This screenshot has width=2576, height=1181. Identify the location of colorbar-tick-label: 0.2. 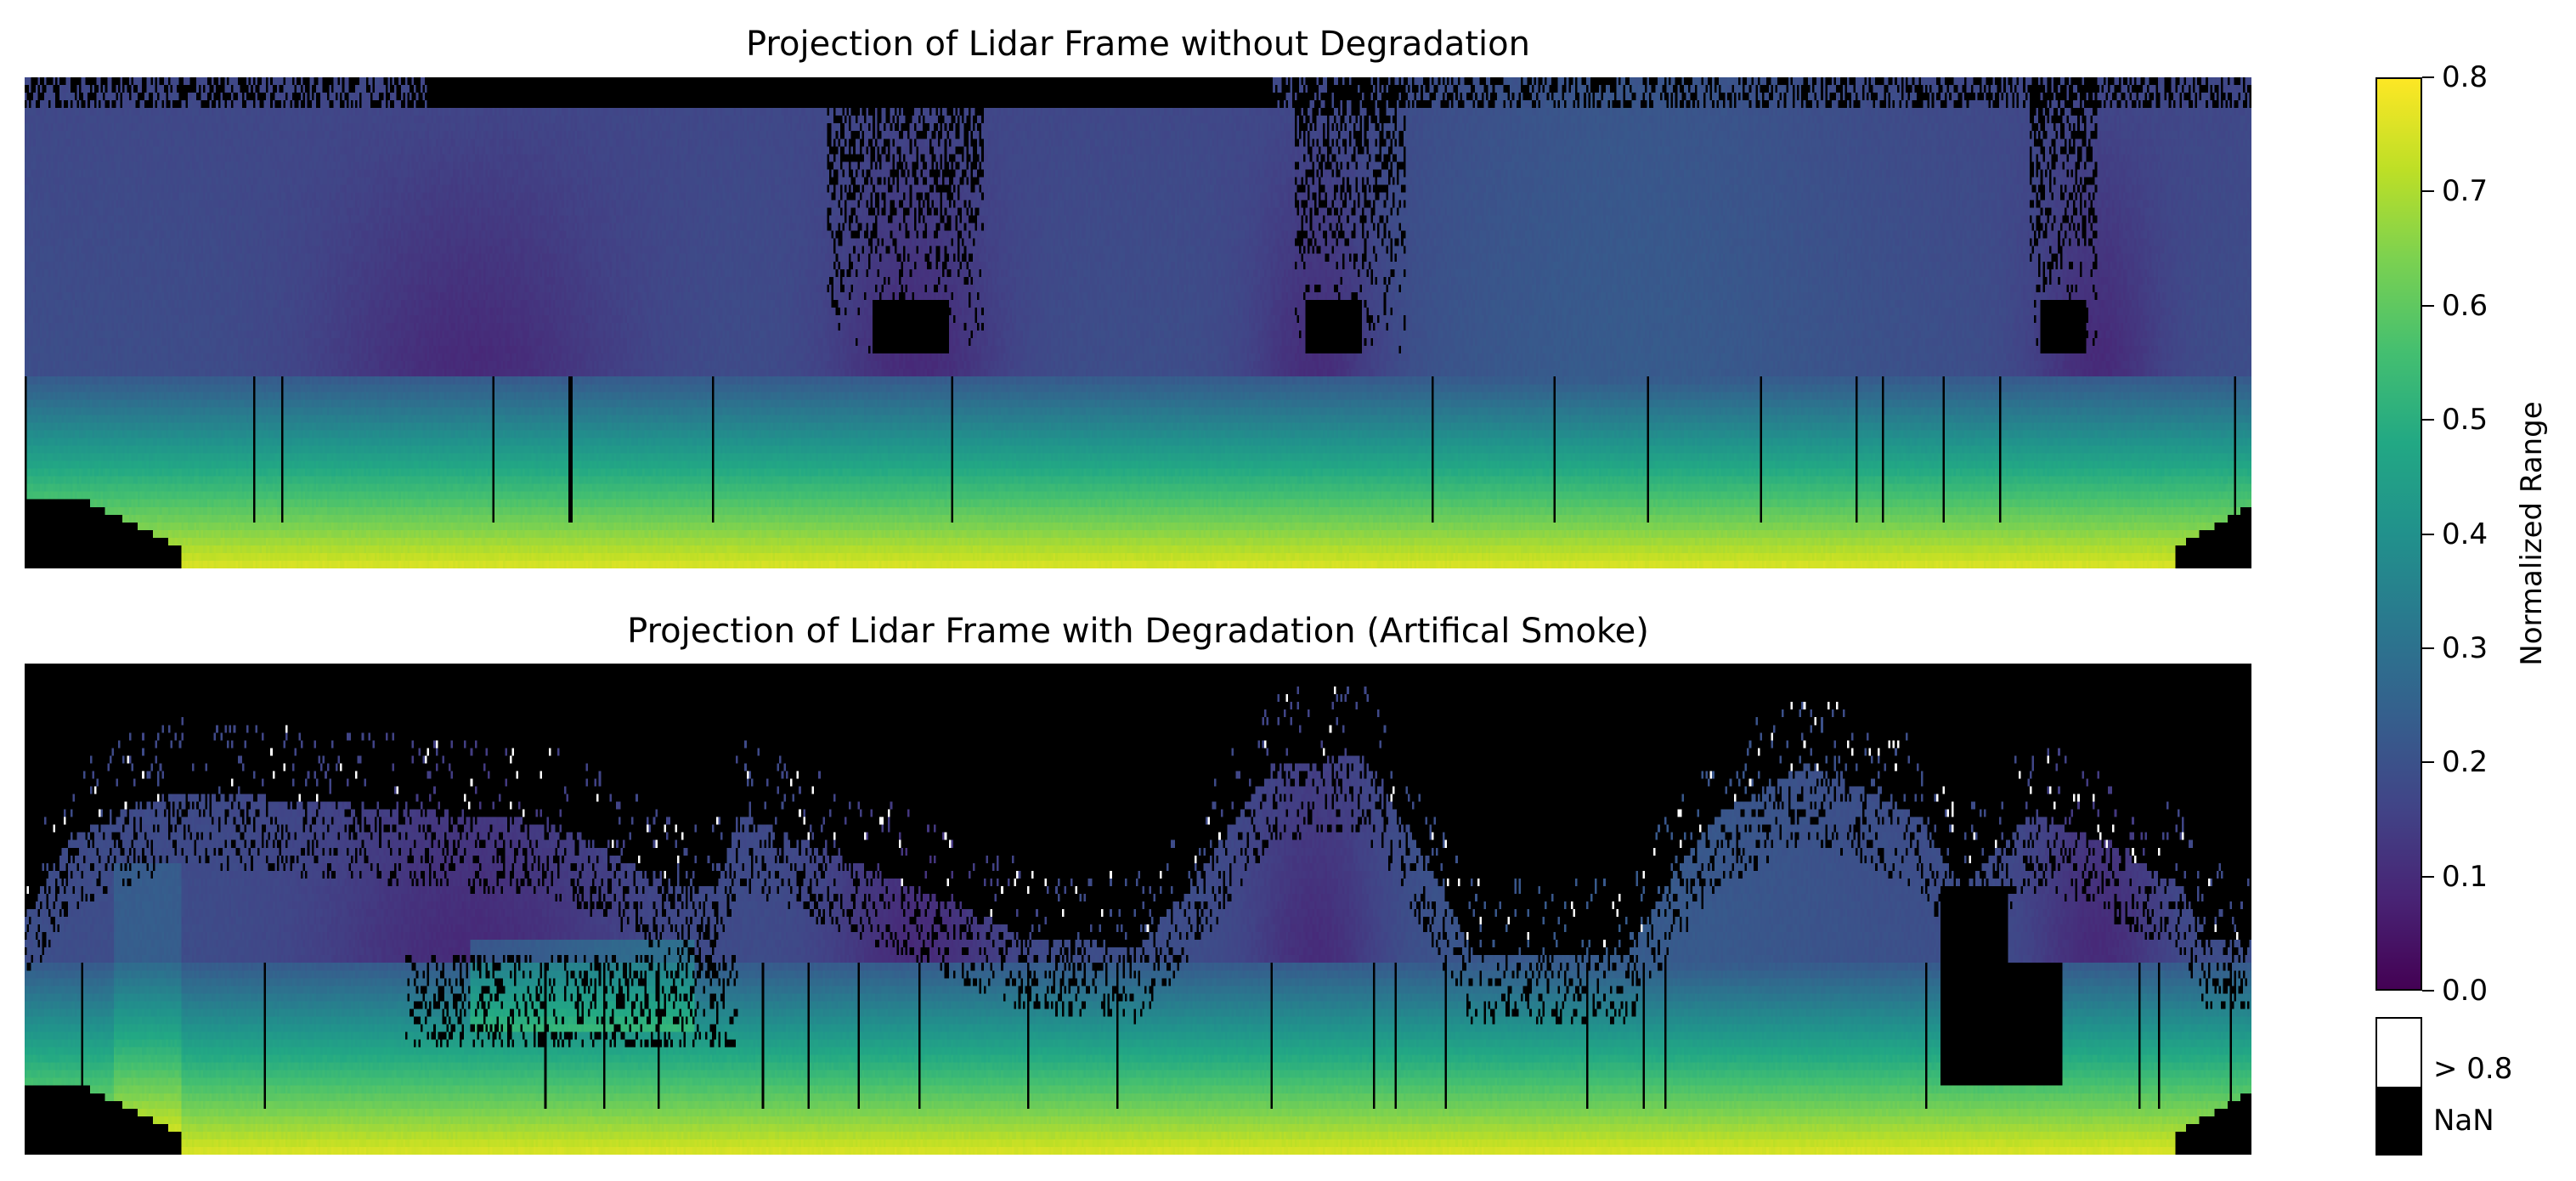
(2465, 762).